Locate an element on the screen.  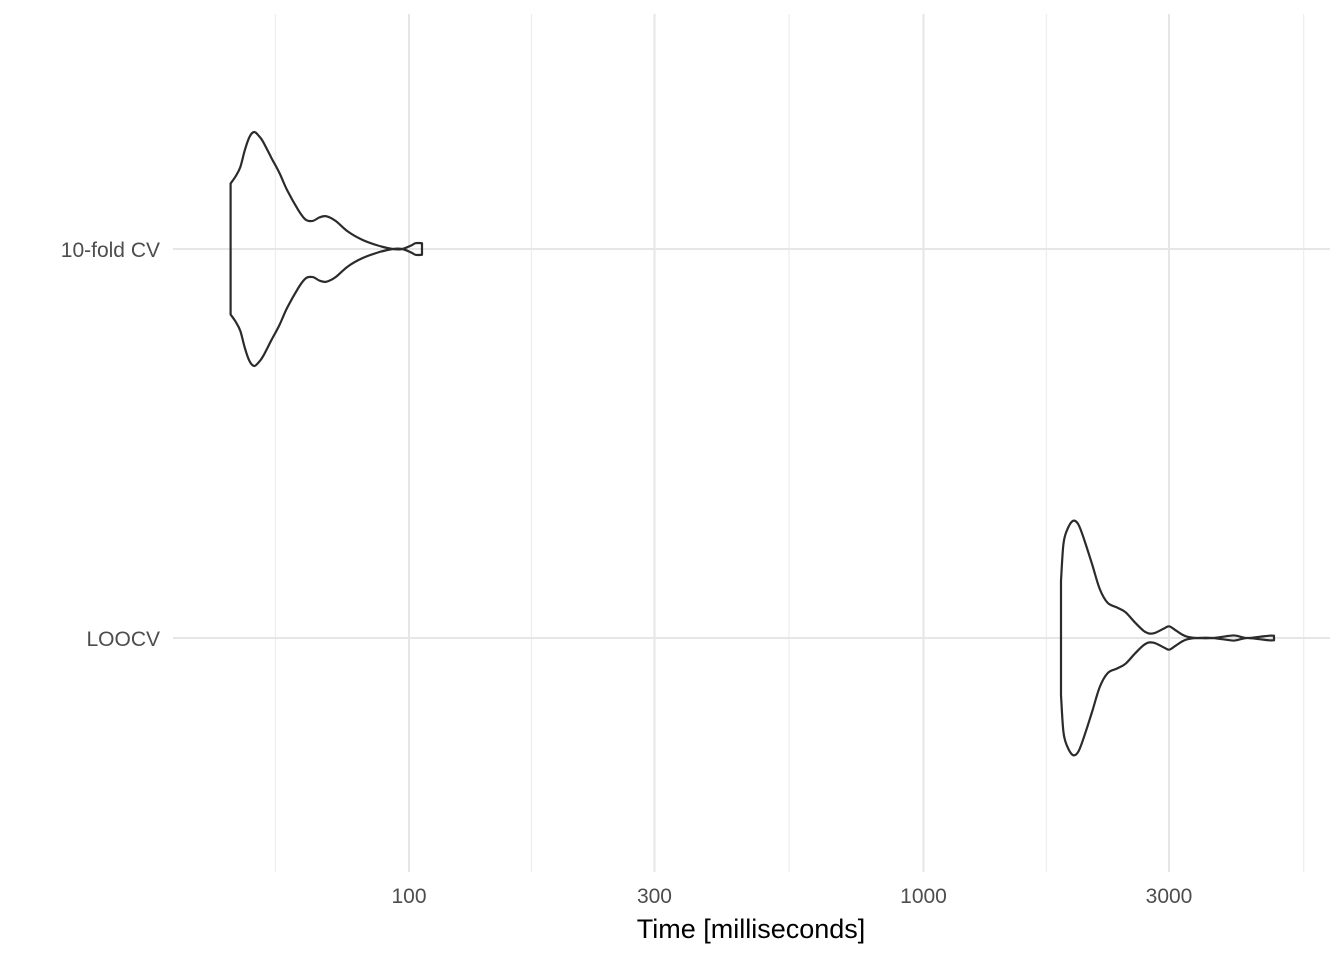
x-tick-label: 1000 is located at coordinates (923, 896).